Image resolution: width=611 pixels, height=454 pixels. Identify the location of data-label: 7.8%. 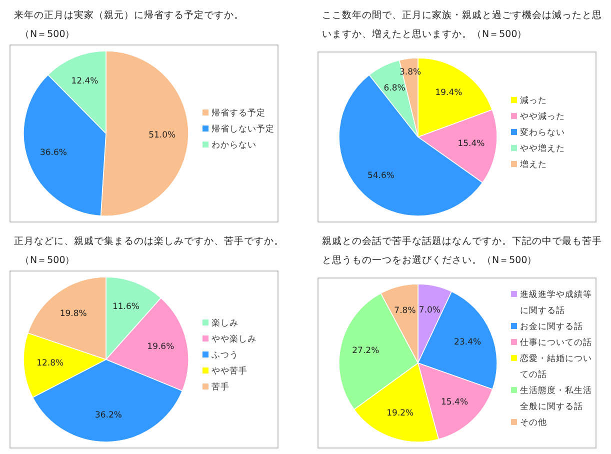
(405, 311).